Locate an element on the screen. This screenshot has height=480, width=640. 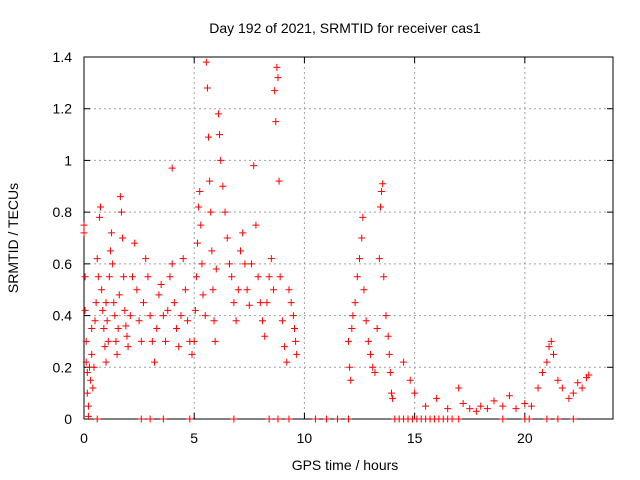
y-tick-label: 0.6 is located at coordinates (63, 264).